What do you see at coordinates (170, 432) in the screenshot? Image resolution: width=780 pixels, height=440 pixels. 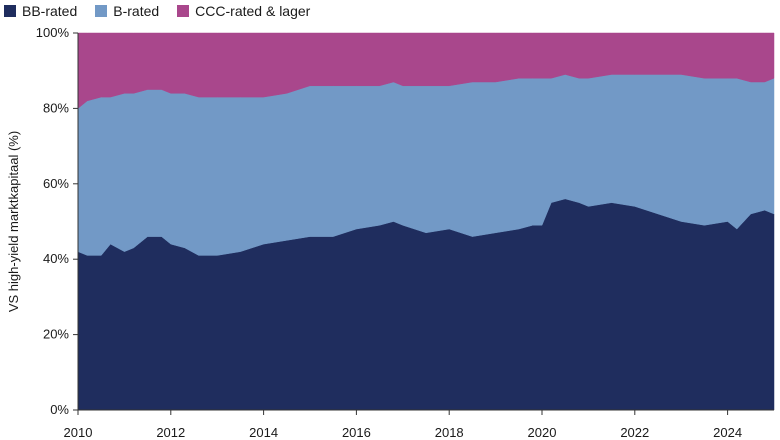 I see `x-tick-label: 2012` at bounding box center [170, 432].